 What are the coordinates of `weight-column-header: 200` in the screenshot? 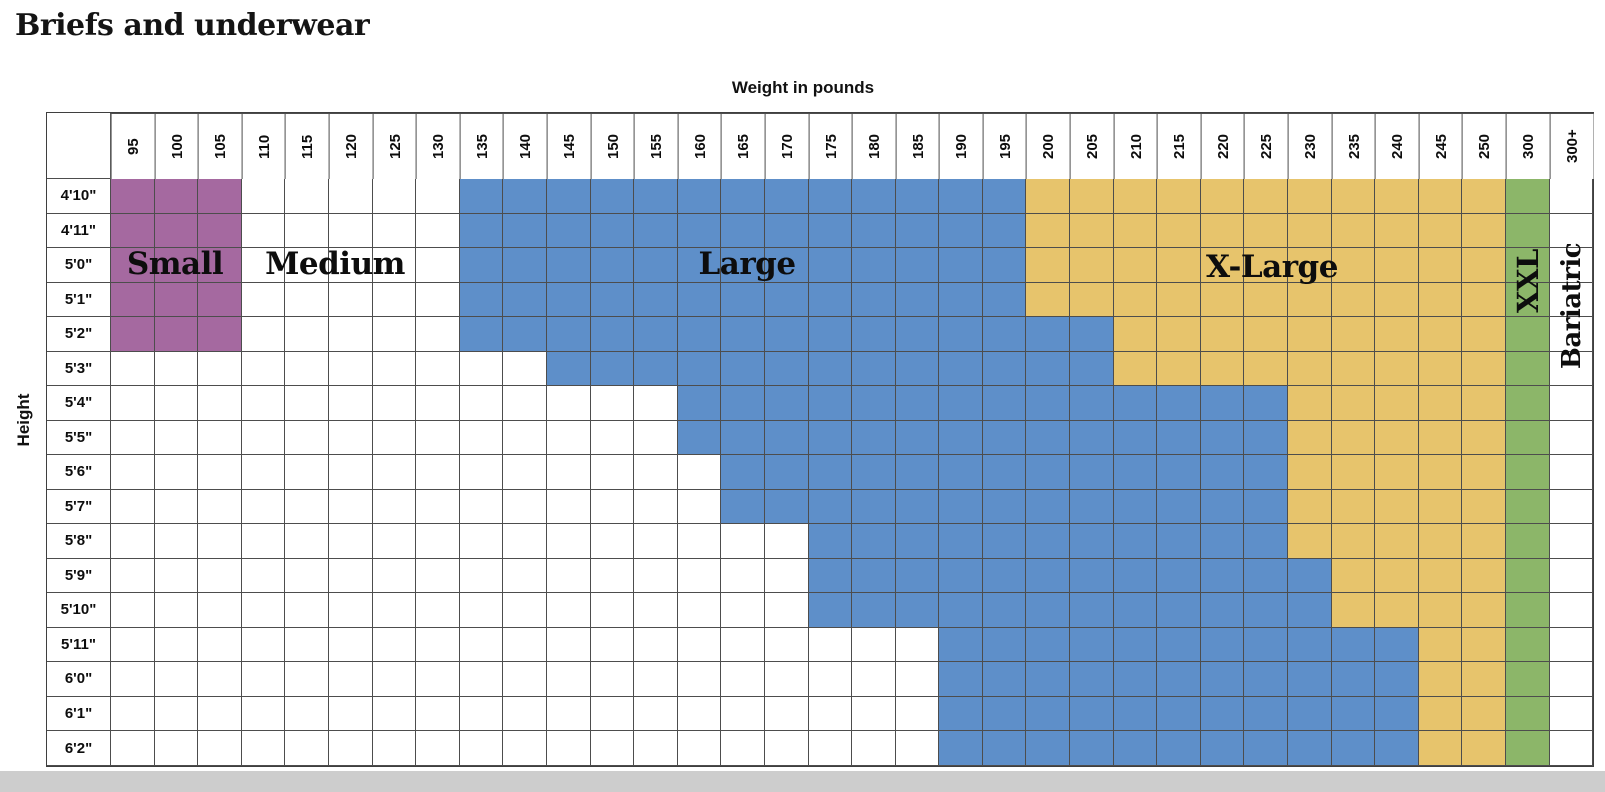 It's located at (1048, 146).